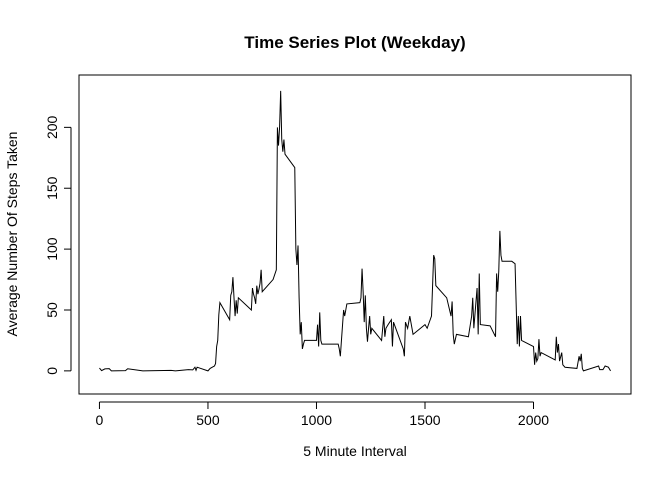 The image size is (672, 485). Describe the element at coordinates (100, 420) in the screenshot. I see `x-tick-label: 0` at that location.